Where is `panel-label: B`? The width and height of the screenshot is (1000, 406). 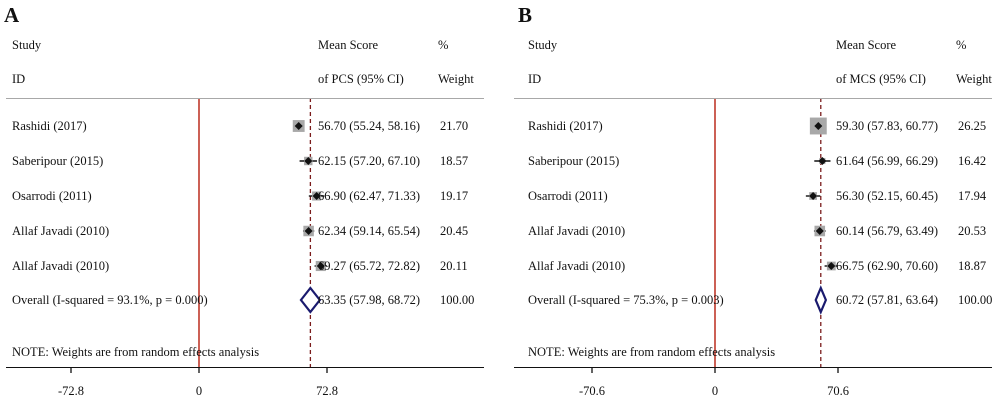 panel-label: B is located at coordinates (525, 15).